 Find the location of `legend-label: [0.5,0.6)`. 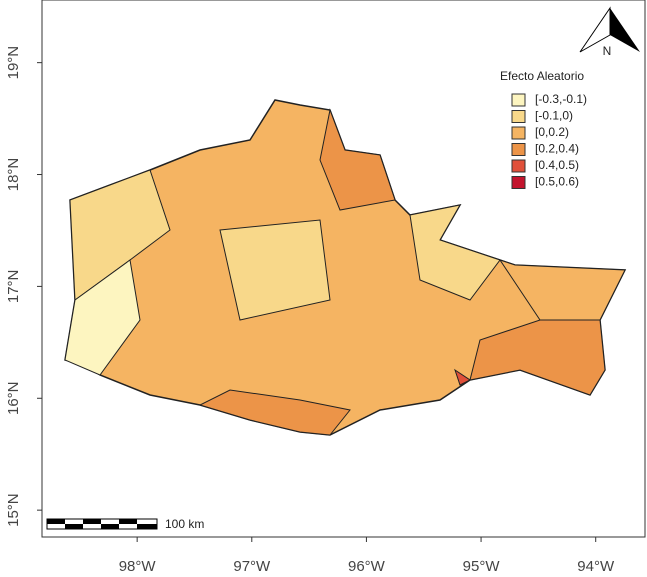

legend-label: [0.5,0.6) is located at coordinates (557, 182).